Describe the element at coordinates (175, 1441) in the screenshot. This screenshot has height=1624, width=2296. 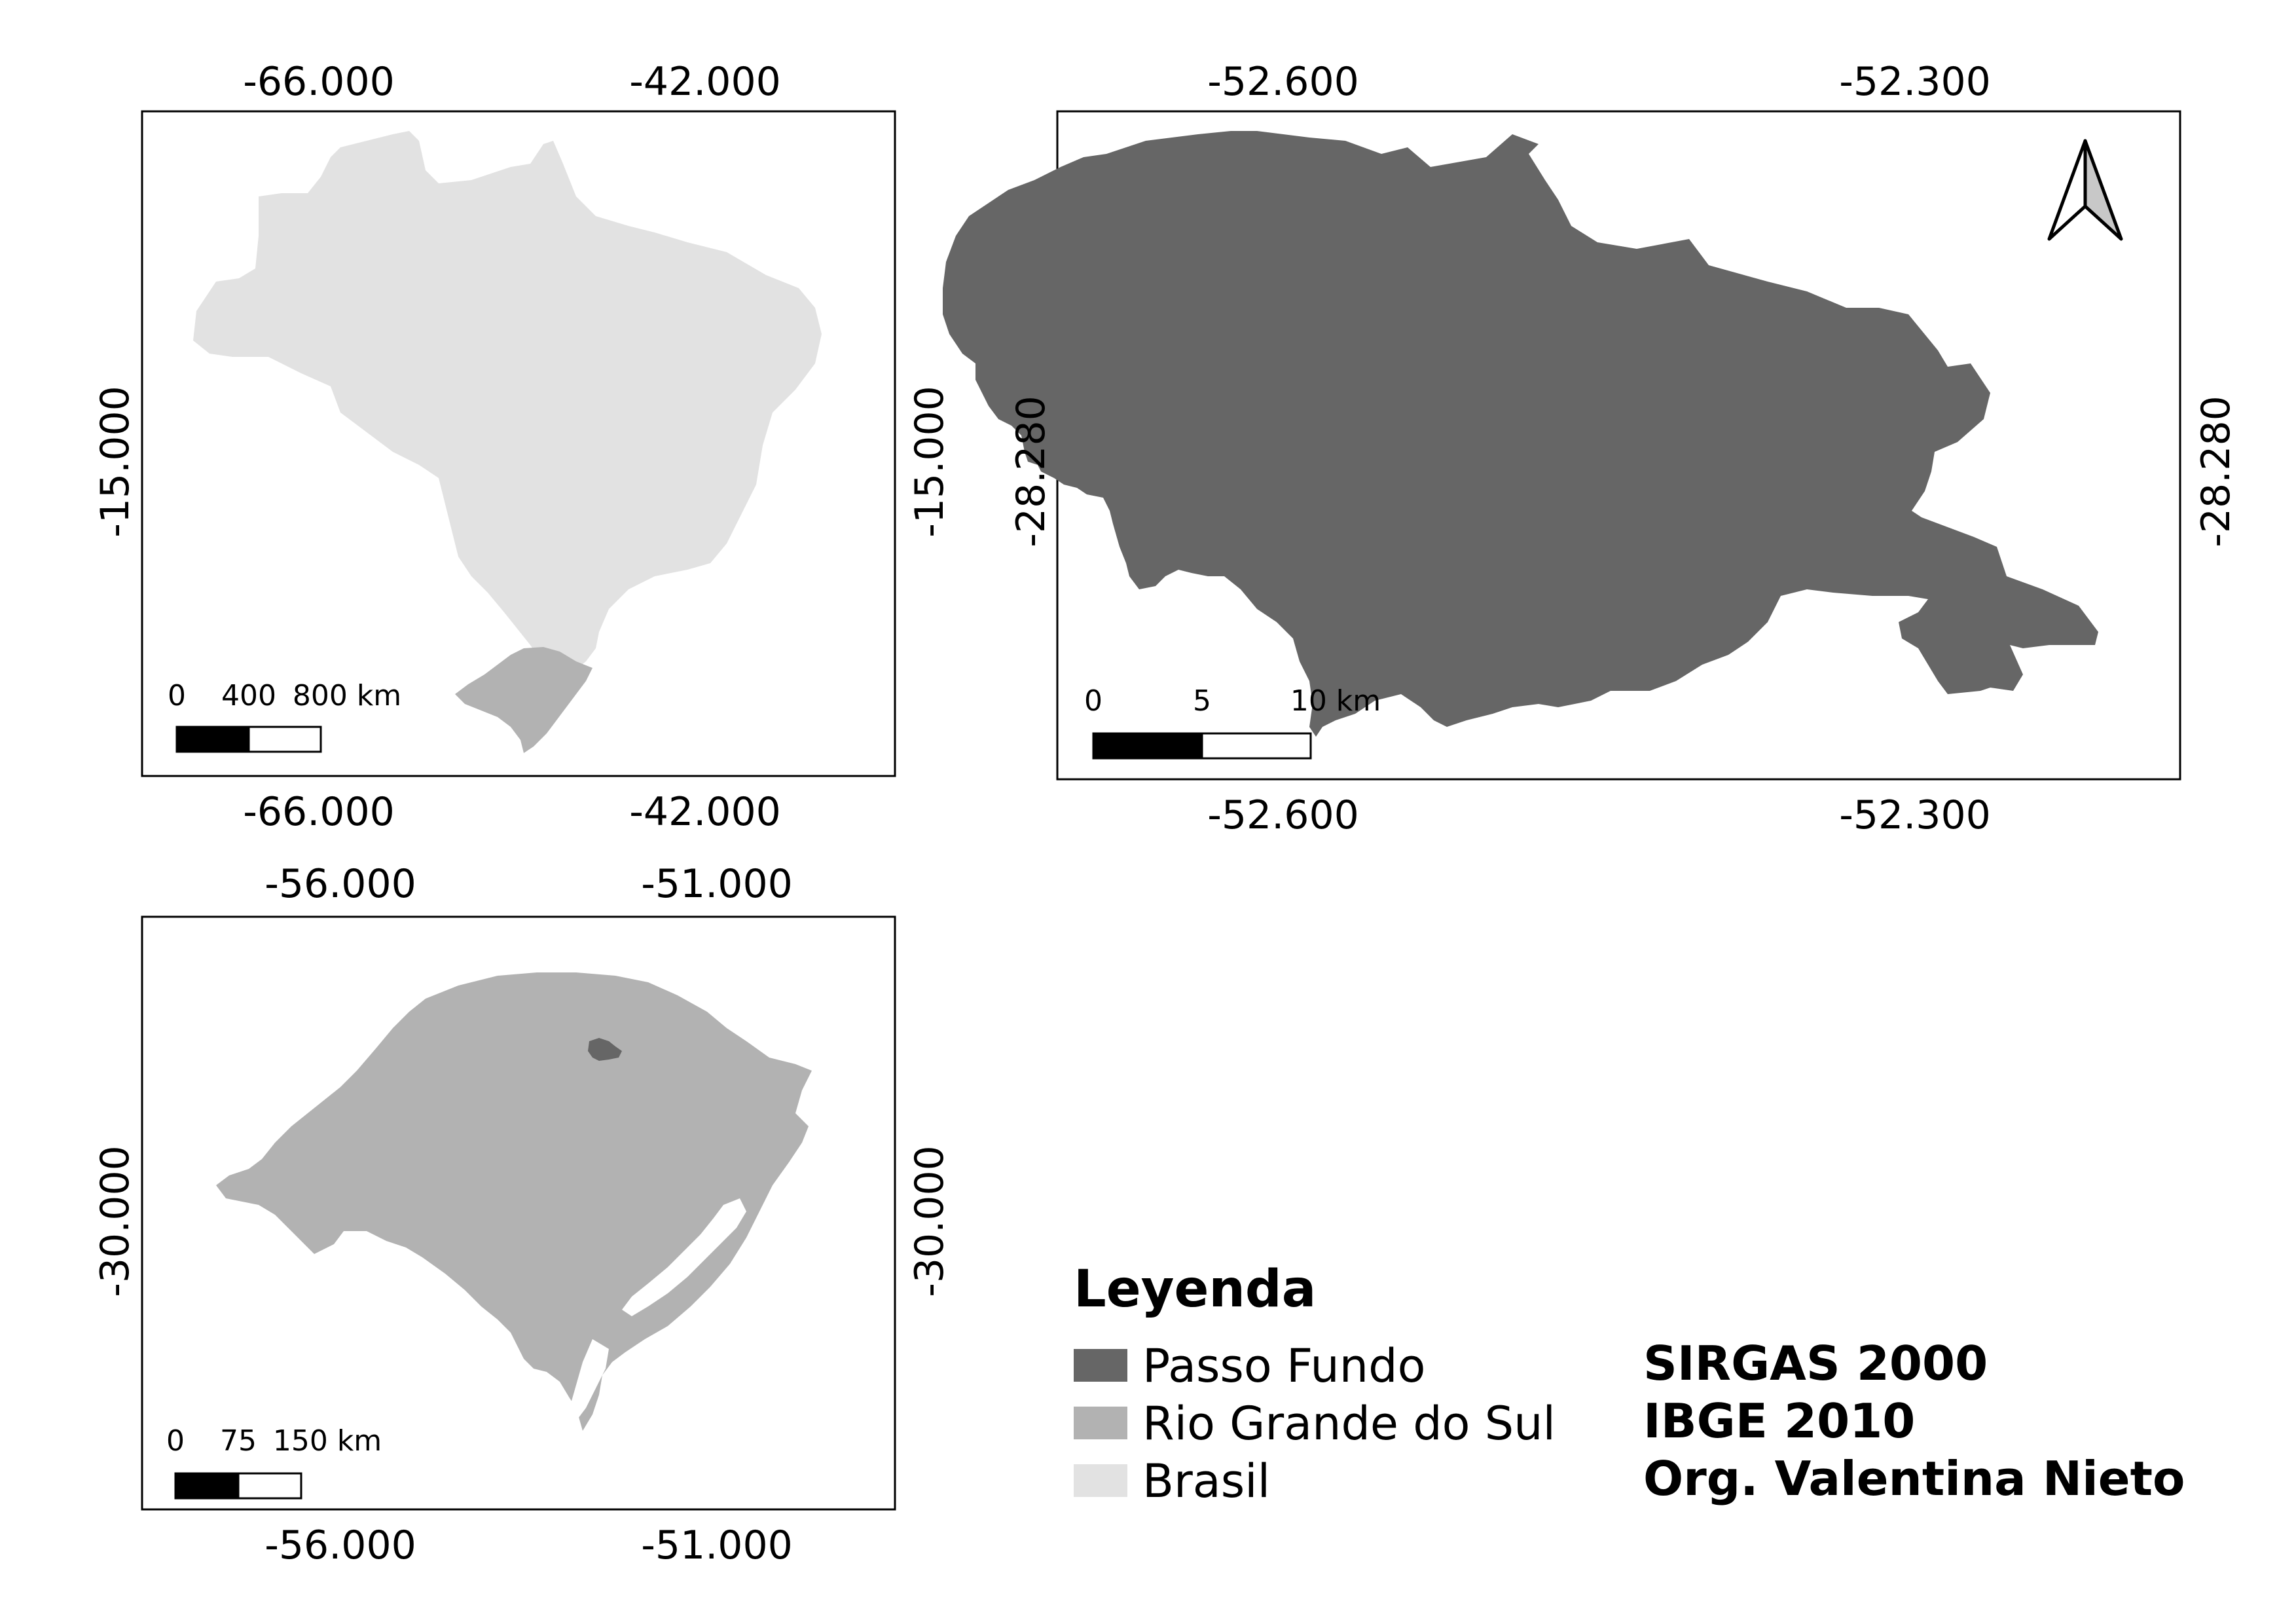
I see `rs-scalebar-label-0: 0` at that location.